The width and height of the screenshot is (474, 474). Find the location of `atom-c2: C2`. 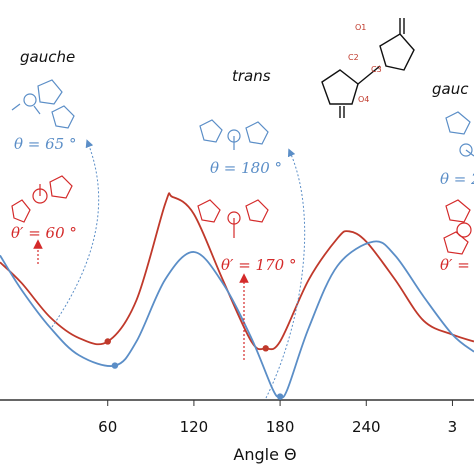

atom-c2: C2 is located at coordinates (353, 57).